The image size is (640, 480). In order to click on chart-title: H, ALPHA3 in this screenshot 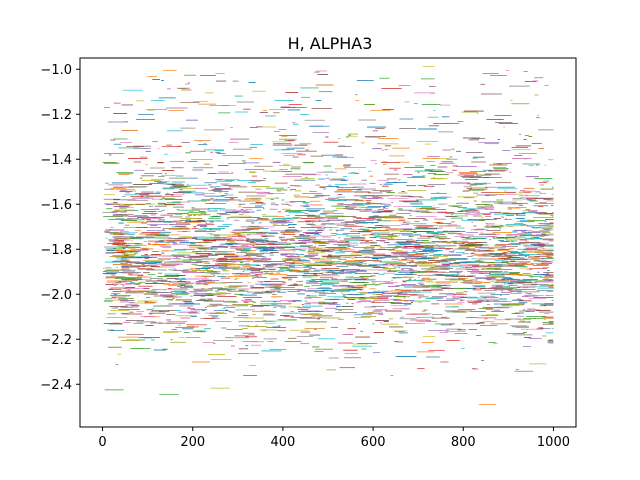, I will do `click(330, 43)`.